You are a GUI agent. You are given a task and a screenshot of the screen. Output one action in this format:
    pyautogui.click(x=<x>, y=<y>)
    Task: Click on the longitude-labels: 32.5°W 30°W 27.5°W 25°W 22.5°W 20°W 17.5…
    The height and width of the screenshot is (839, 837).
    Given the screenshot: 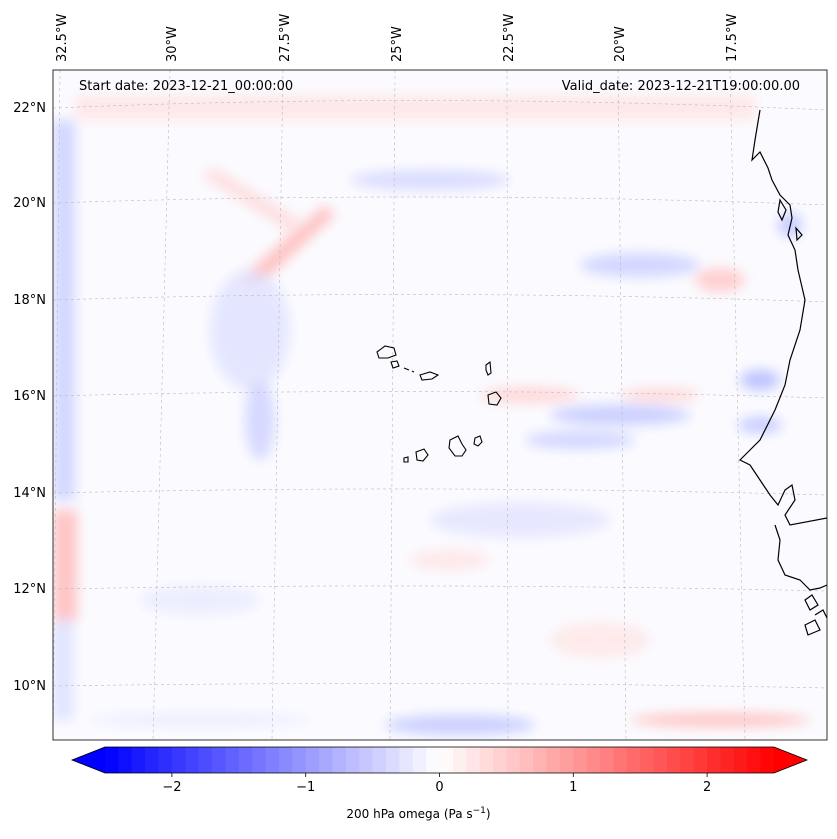 What is the action you would take?
    pyautogui.click(x=397, y=38)
    